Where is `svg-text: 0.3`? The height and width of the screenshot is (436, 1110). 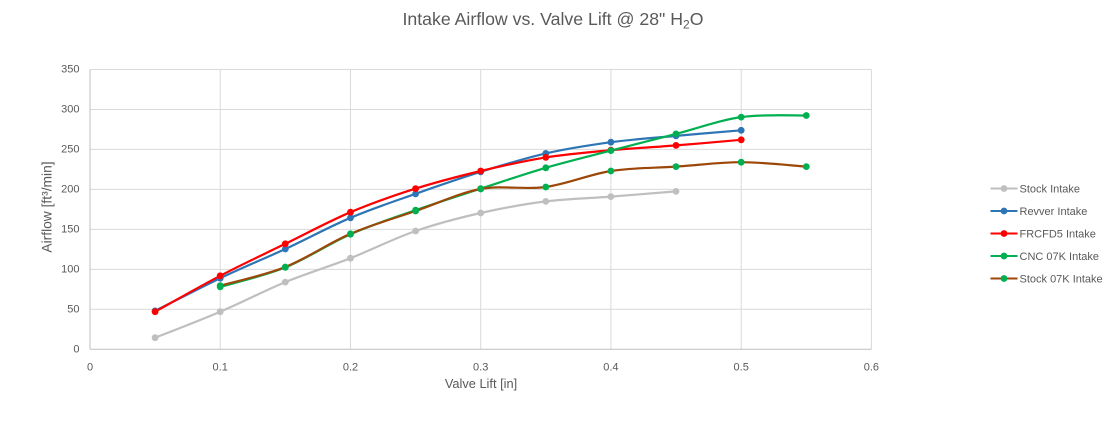 svg-text: 0.3 is located at coordinates (480, 367).